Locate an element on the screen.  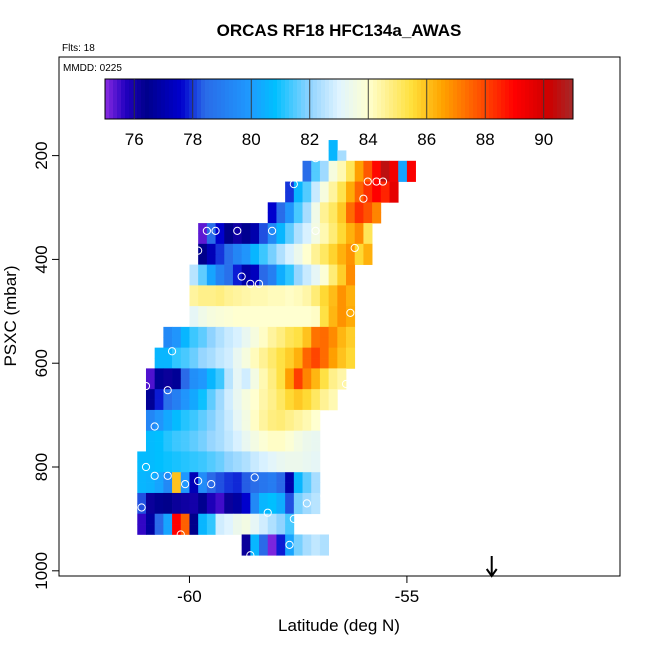
x-tick-label: -55 is located at coordinates (407, 596).